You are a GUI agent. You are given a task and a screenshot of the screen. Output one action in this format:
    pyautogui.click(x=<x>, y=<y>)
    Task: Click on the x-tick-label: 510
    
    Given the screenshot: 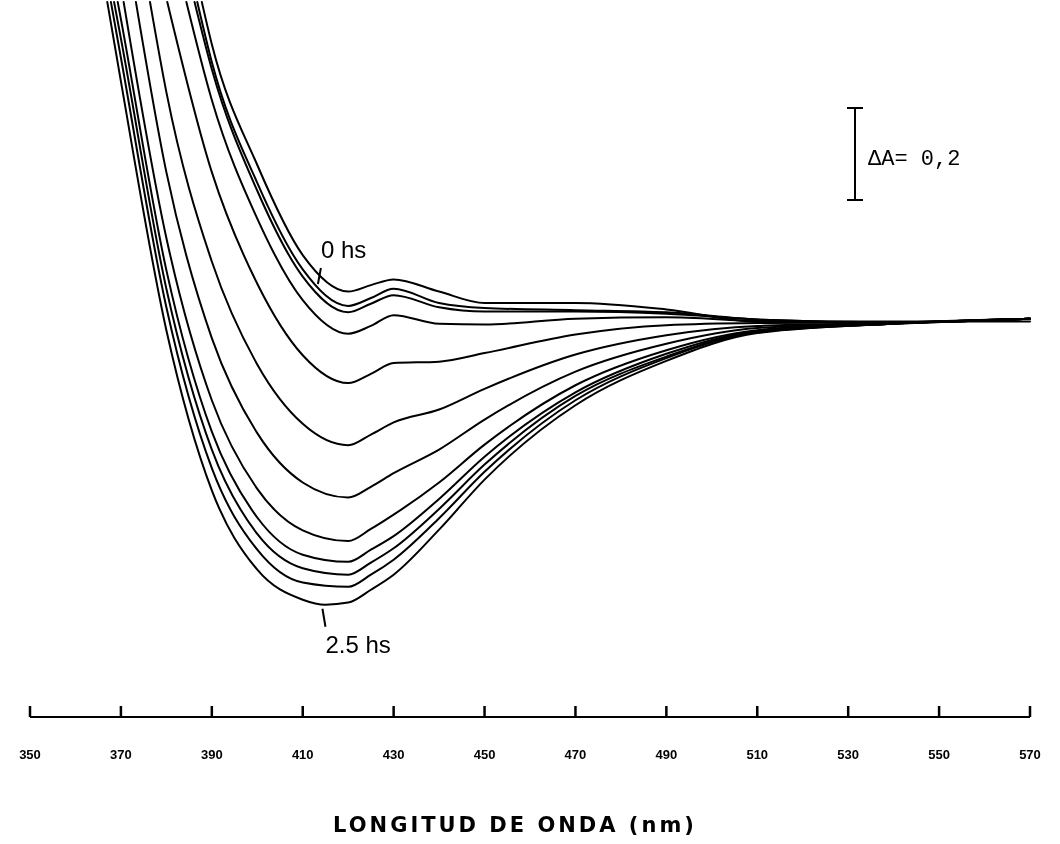 What is the action you would take?
    pyautogui.click(x=757, y=754)
    